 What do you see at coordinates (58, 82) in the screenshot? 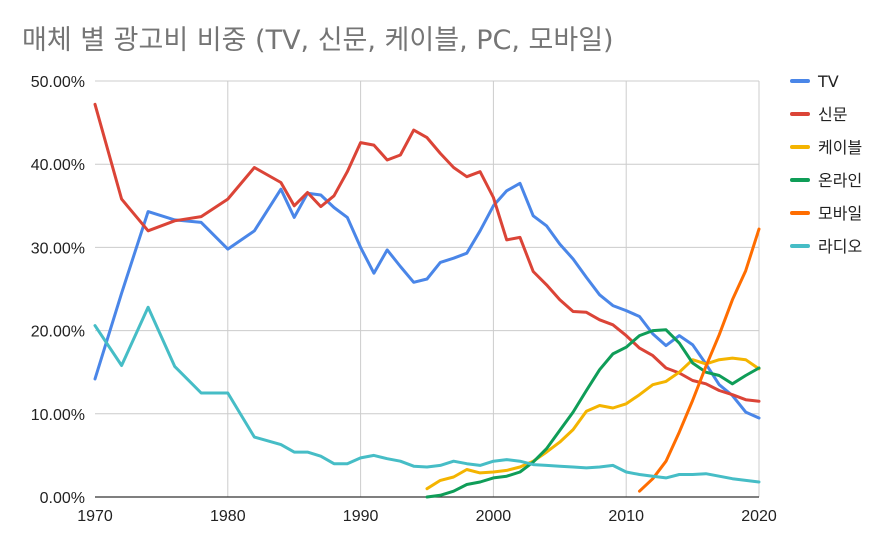
I see `y-tick-label: 50.00%` at bounding box center [58, 82].